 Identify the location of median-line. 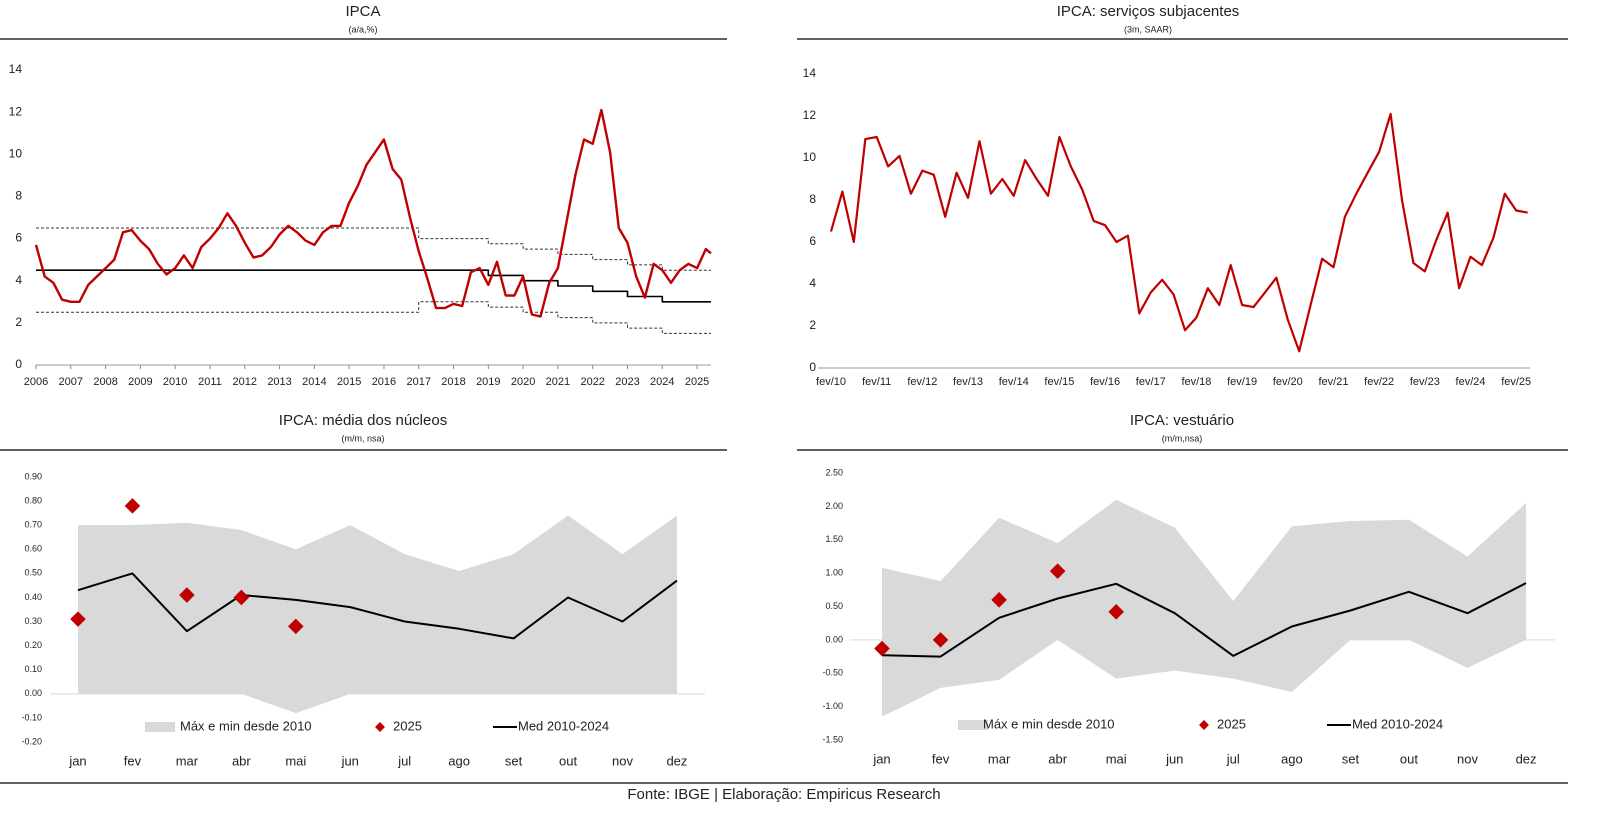
(1204, 620).